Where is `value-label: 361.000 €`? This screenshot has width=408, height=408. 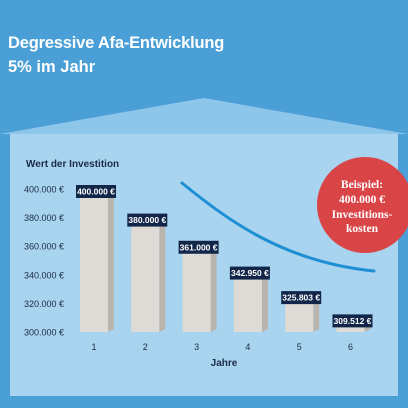
value-label: 361.000 € is located at coordinates (198, 247).